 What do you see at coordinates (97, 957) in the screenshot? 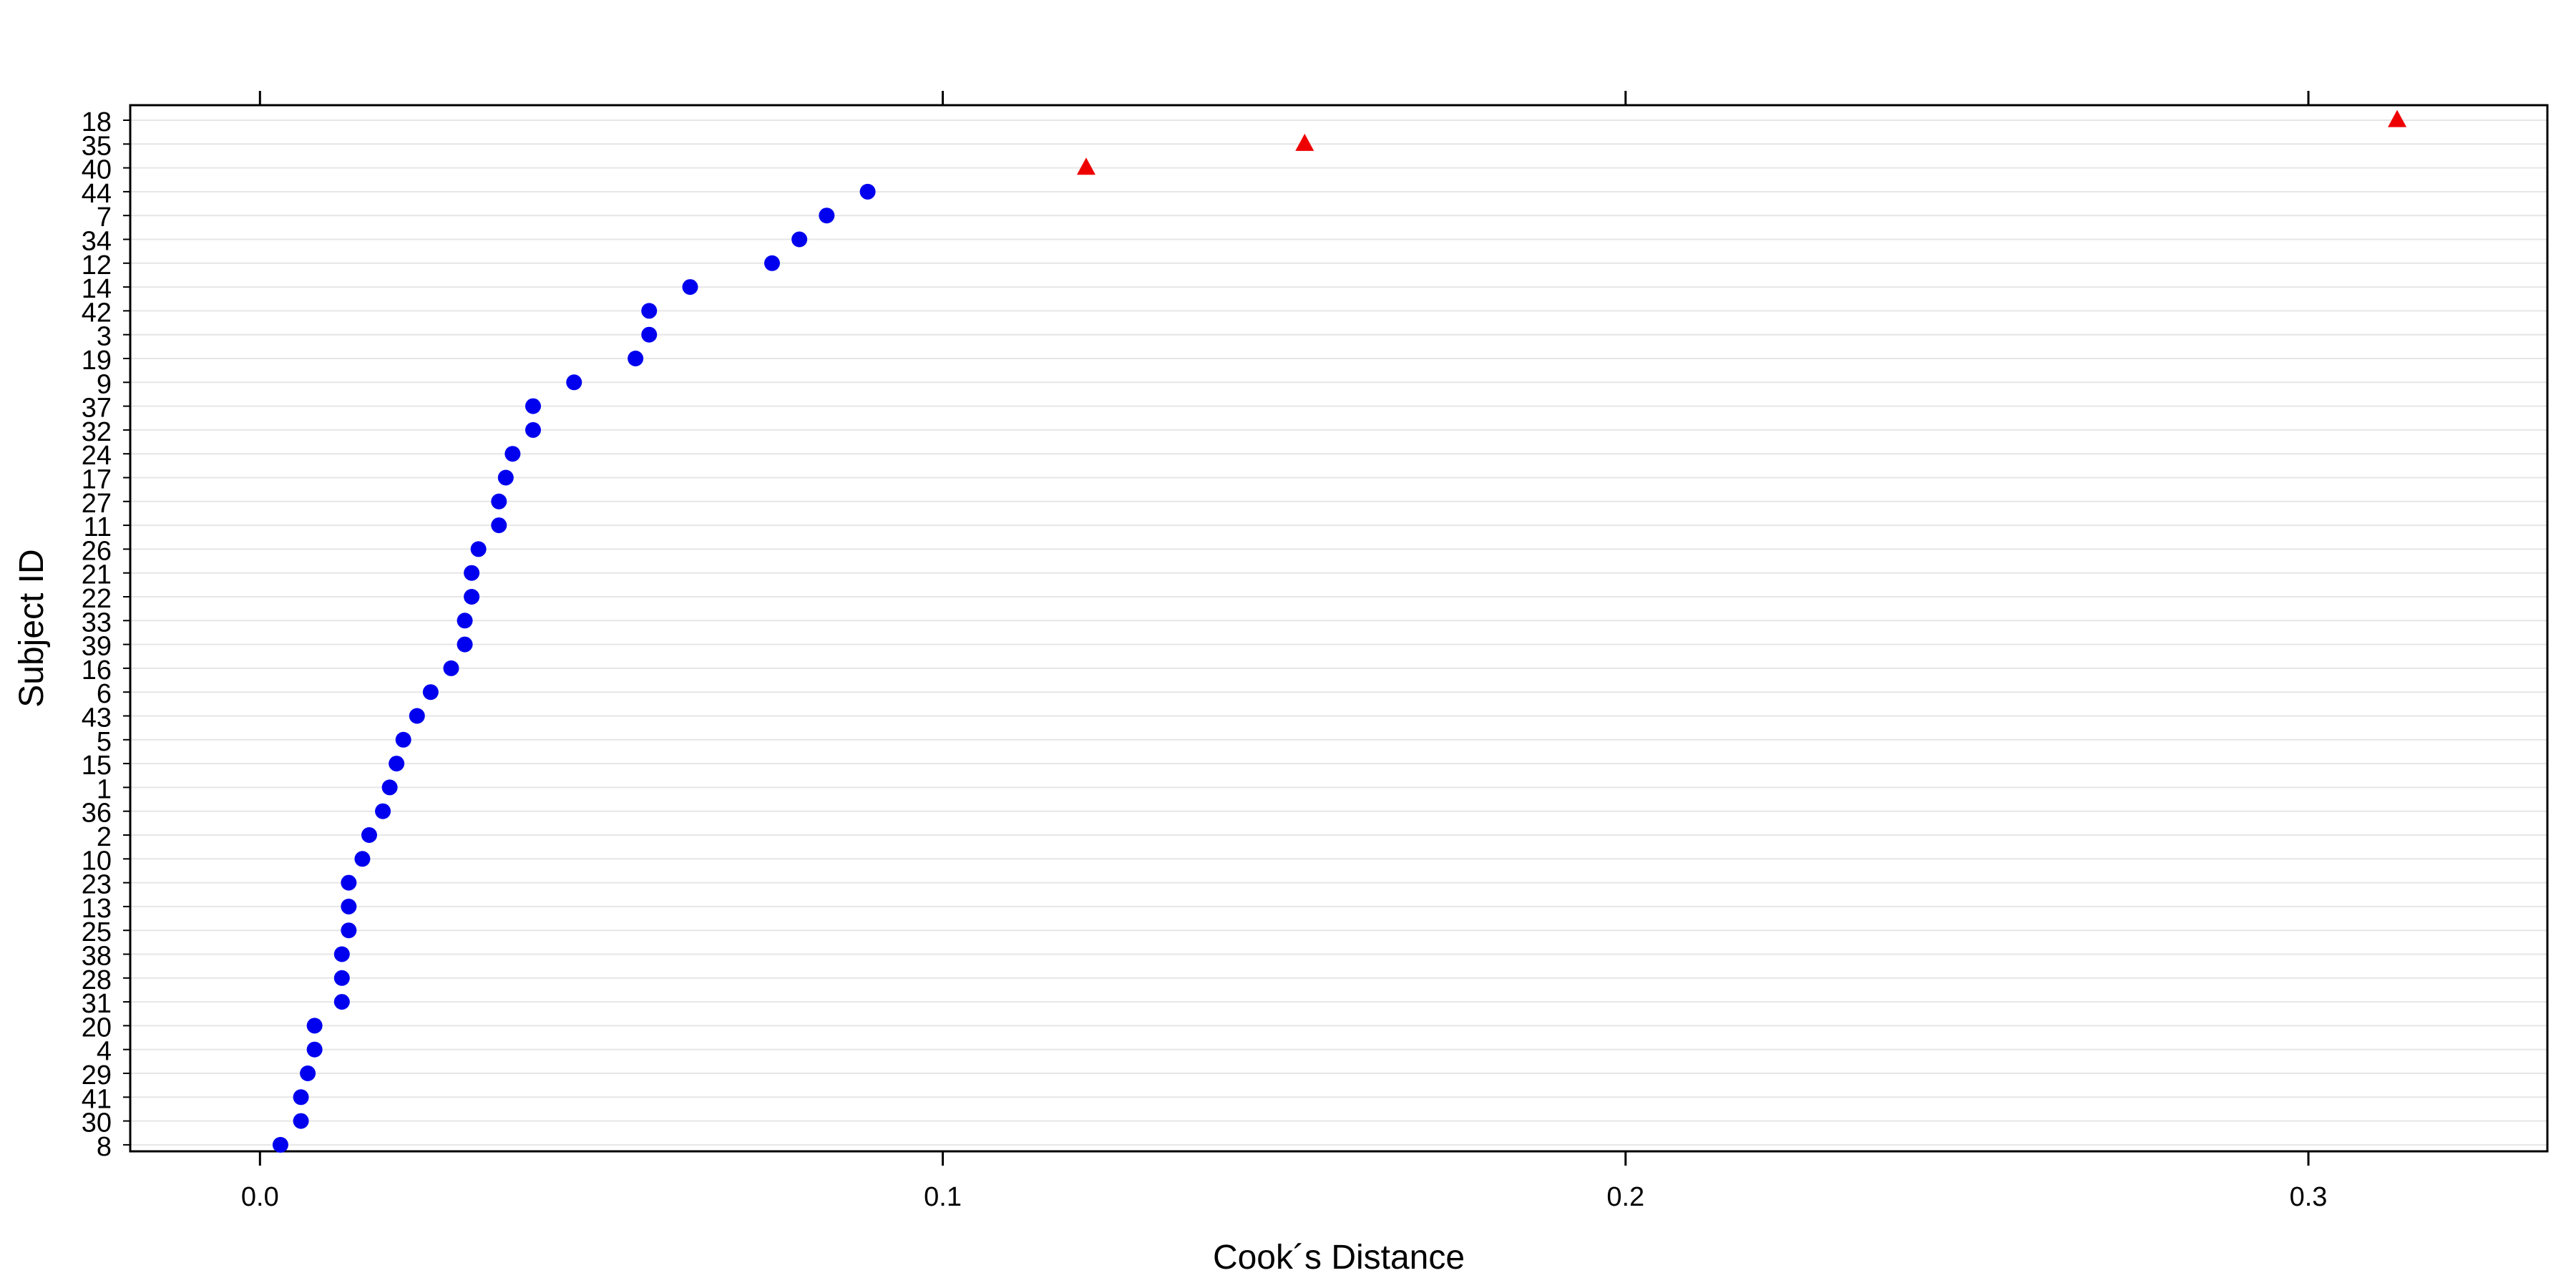
I see `y-tick-label-38: 38` at bounding box center [97, 957].